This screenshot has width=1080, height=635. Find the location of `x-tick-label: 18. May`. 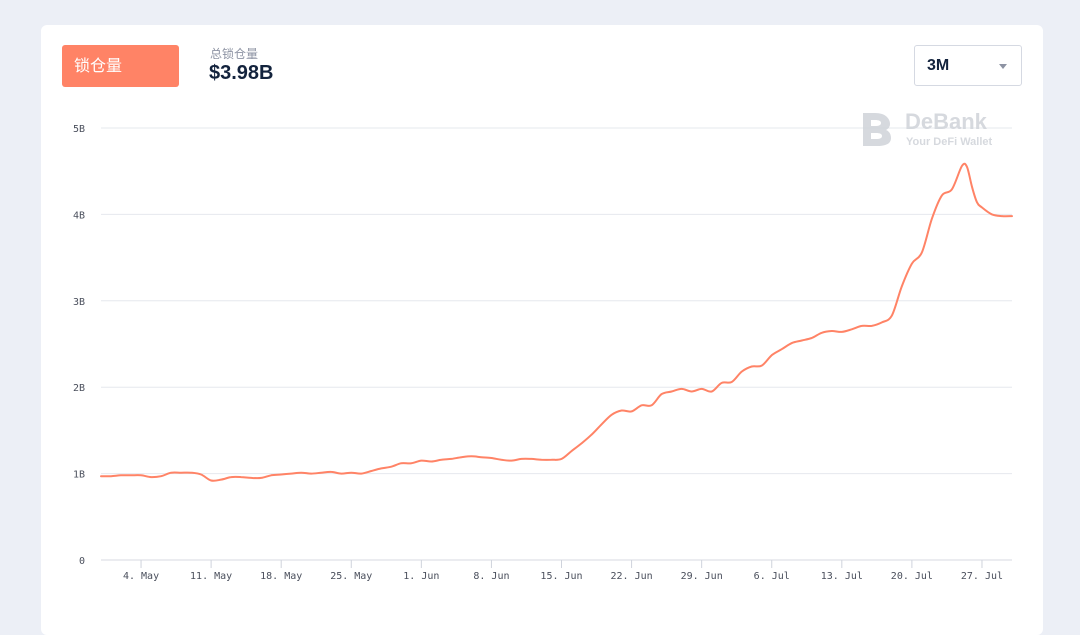

x-tick-label: 18. May is located at coordinates (281, 576).